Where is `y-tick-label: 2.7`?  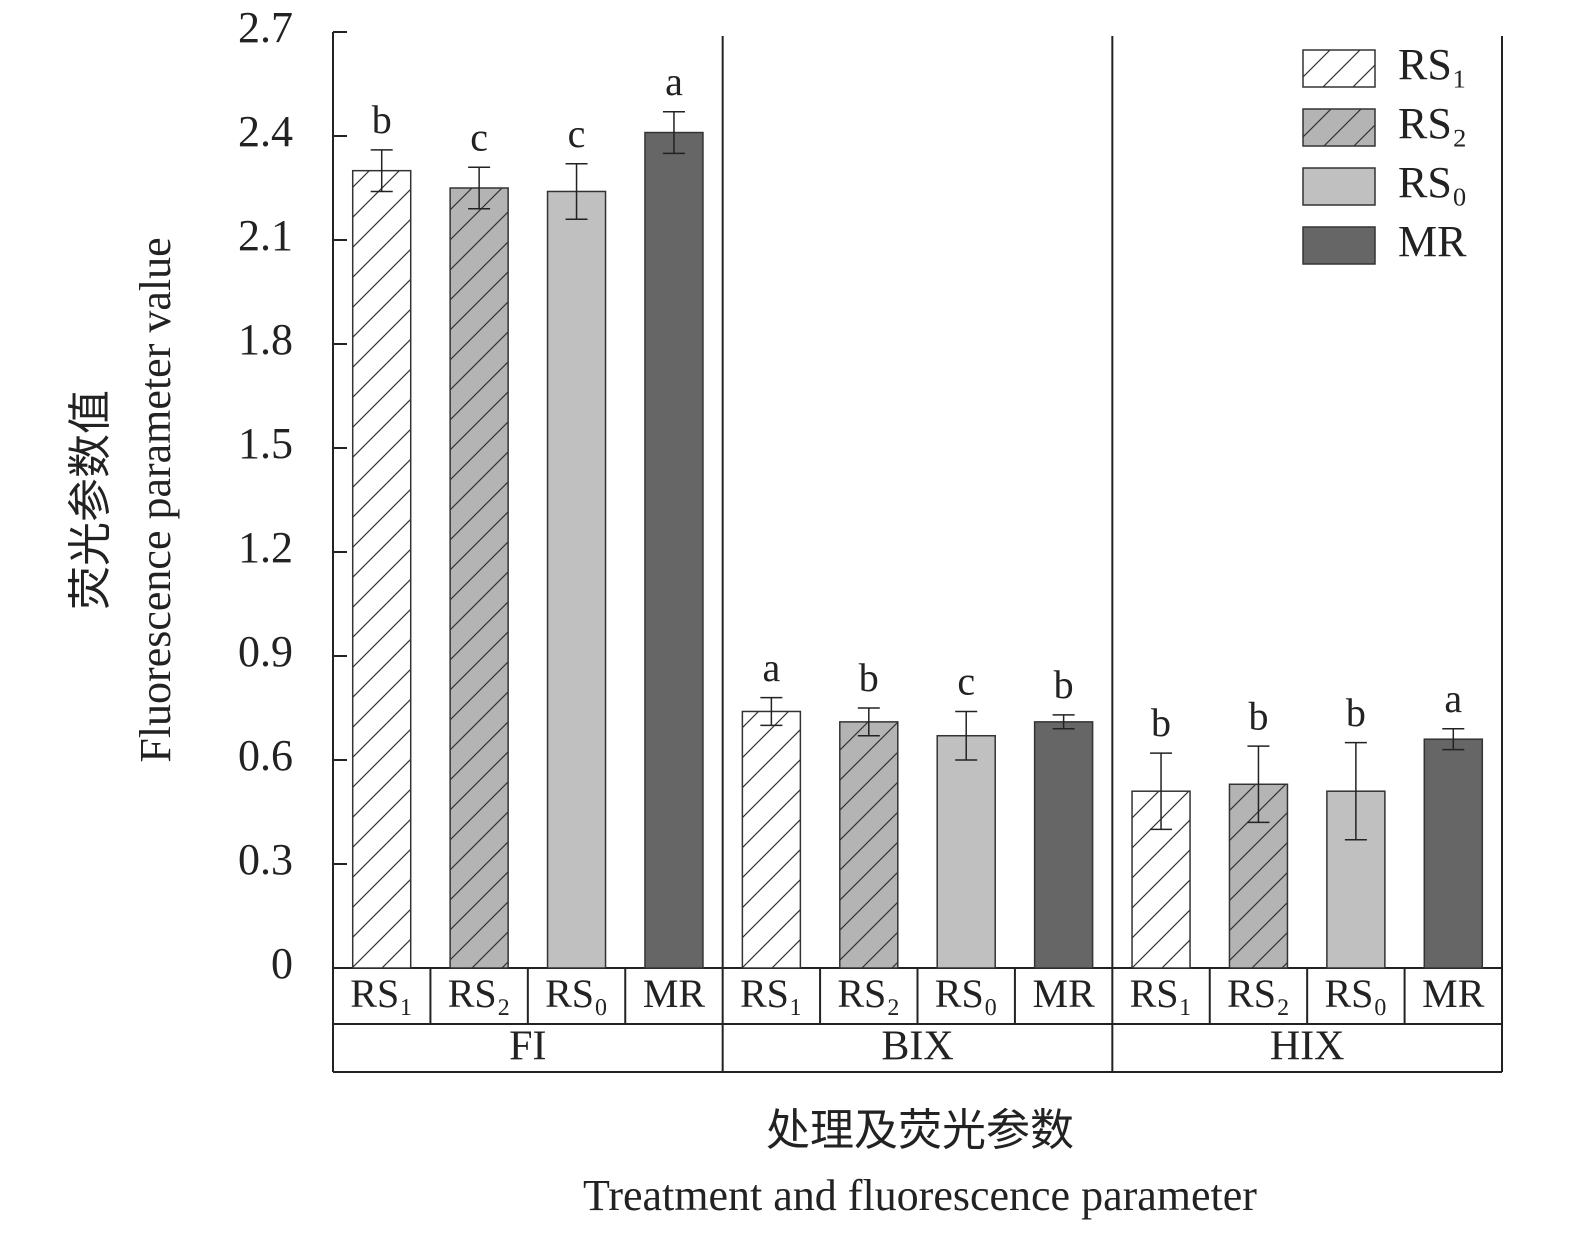 y-tick-label: 2.7 is located at coordinates (265, 27).